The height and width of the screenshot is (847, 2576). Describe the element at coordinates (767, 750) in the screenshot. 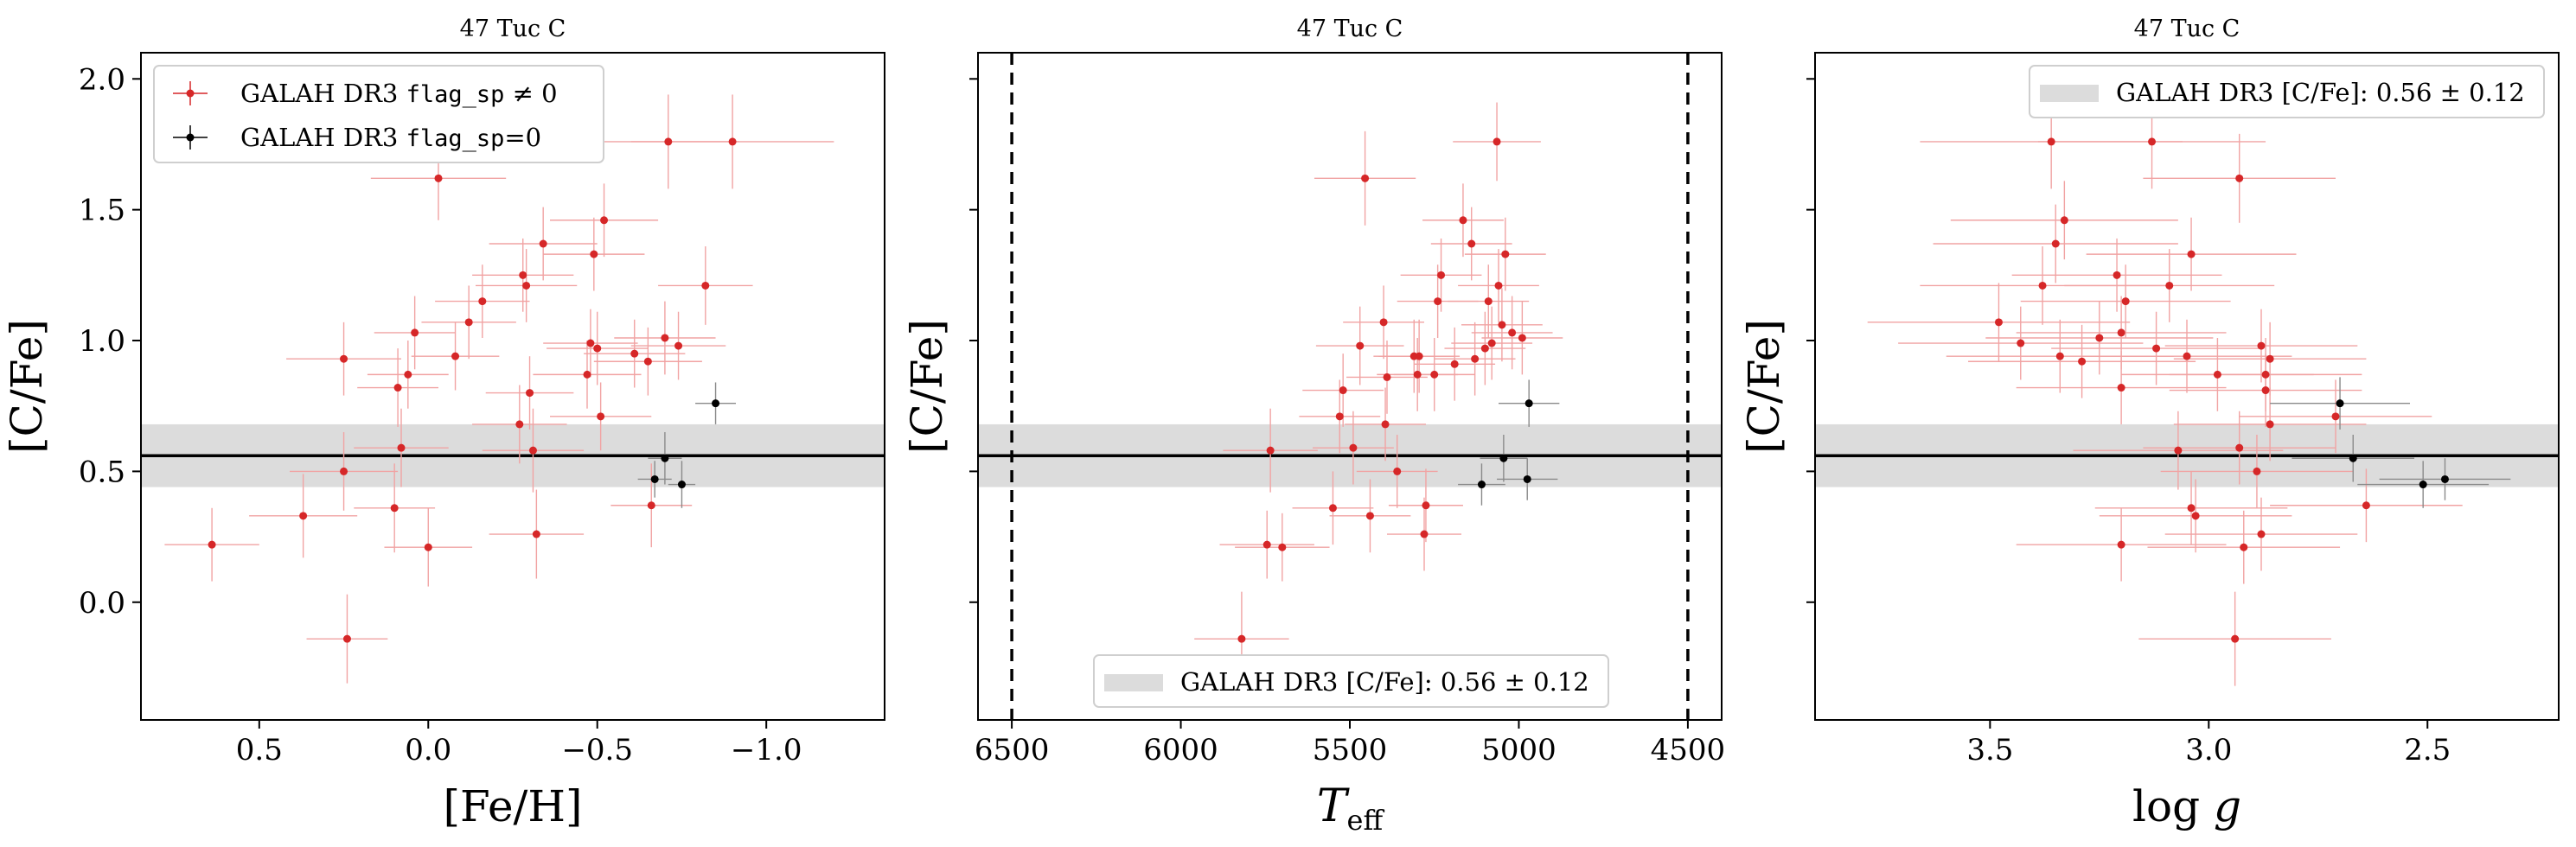

I see `x-tick-label: −1.0` at that location.